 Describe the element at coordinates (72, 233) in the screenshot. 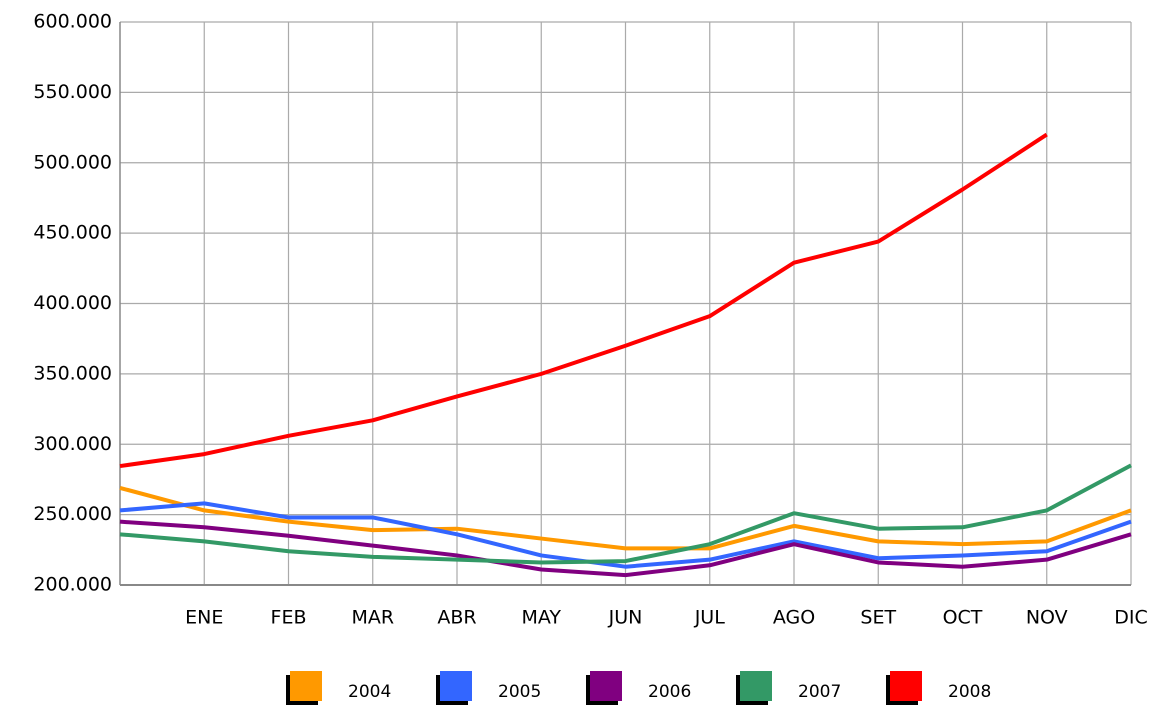

I see `y-tick-label: 450.000` at that location.